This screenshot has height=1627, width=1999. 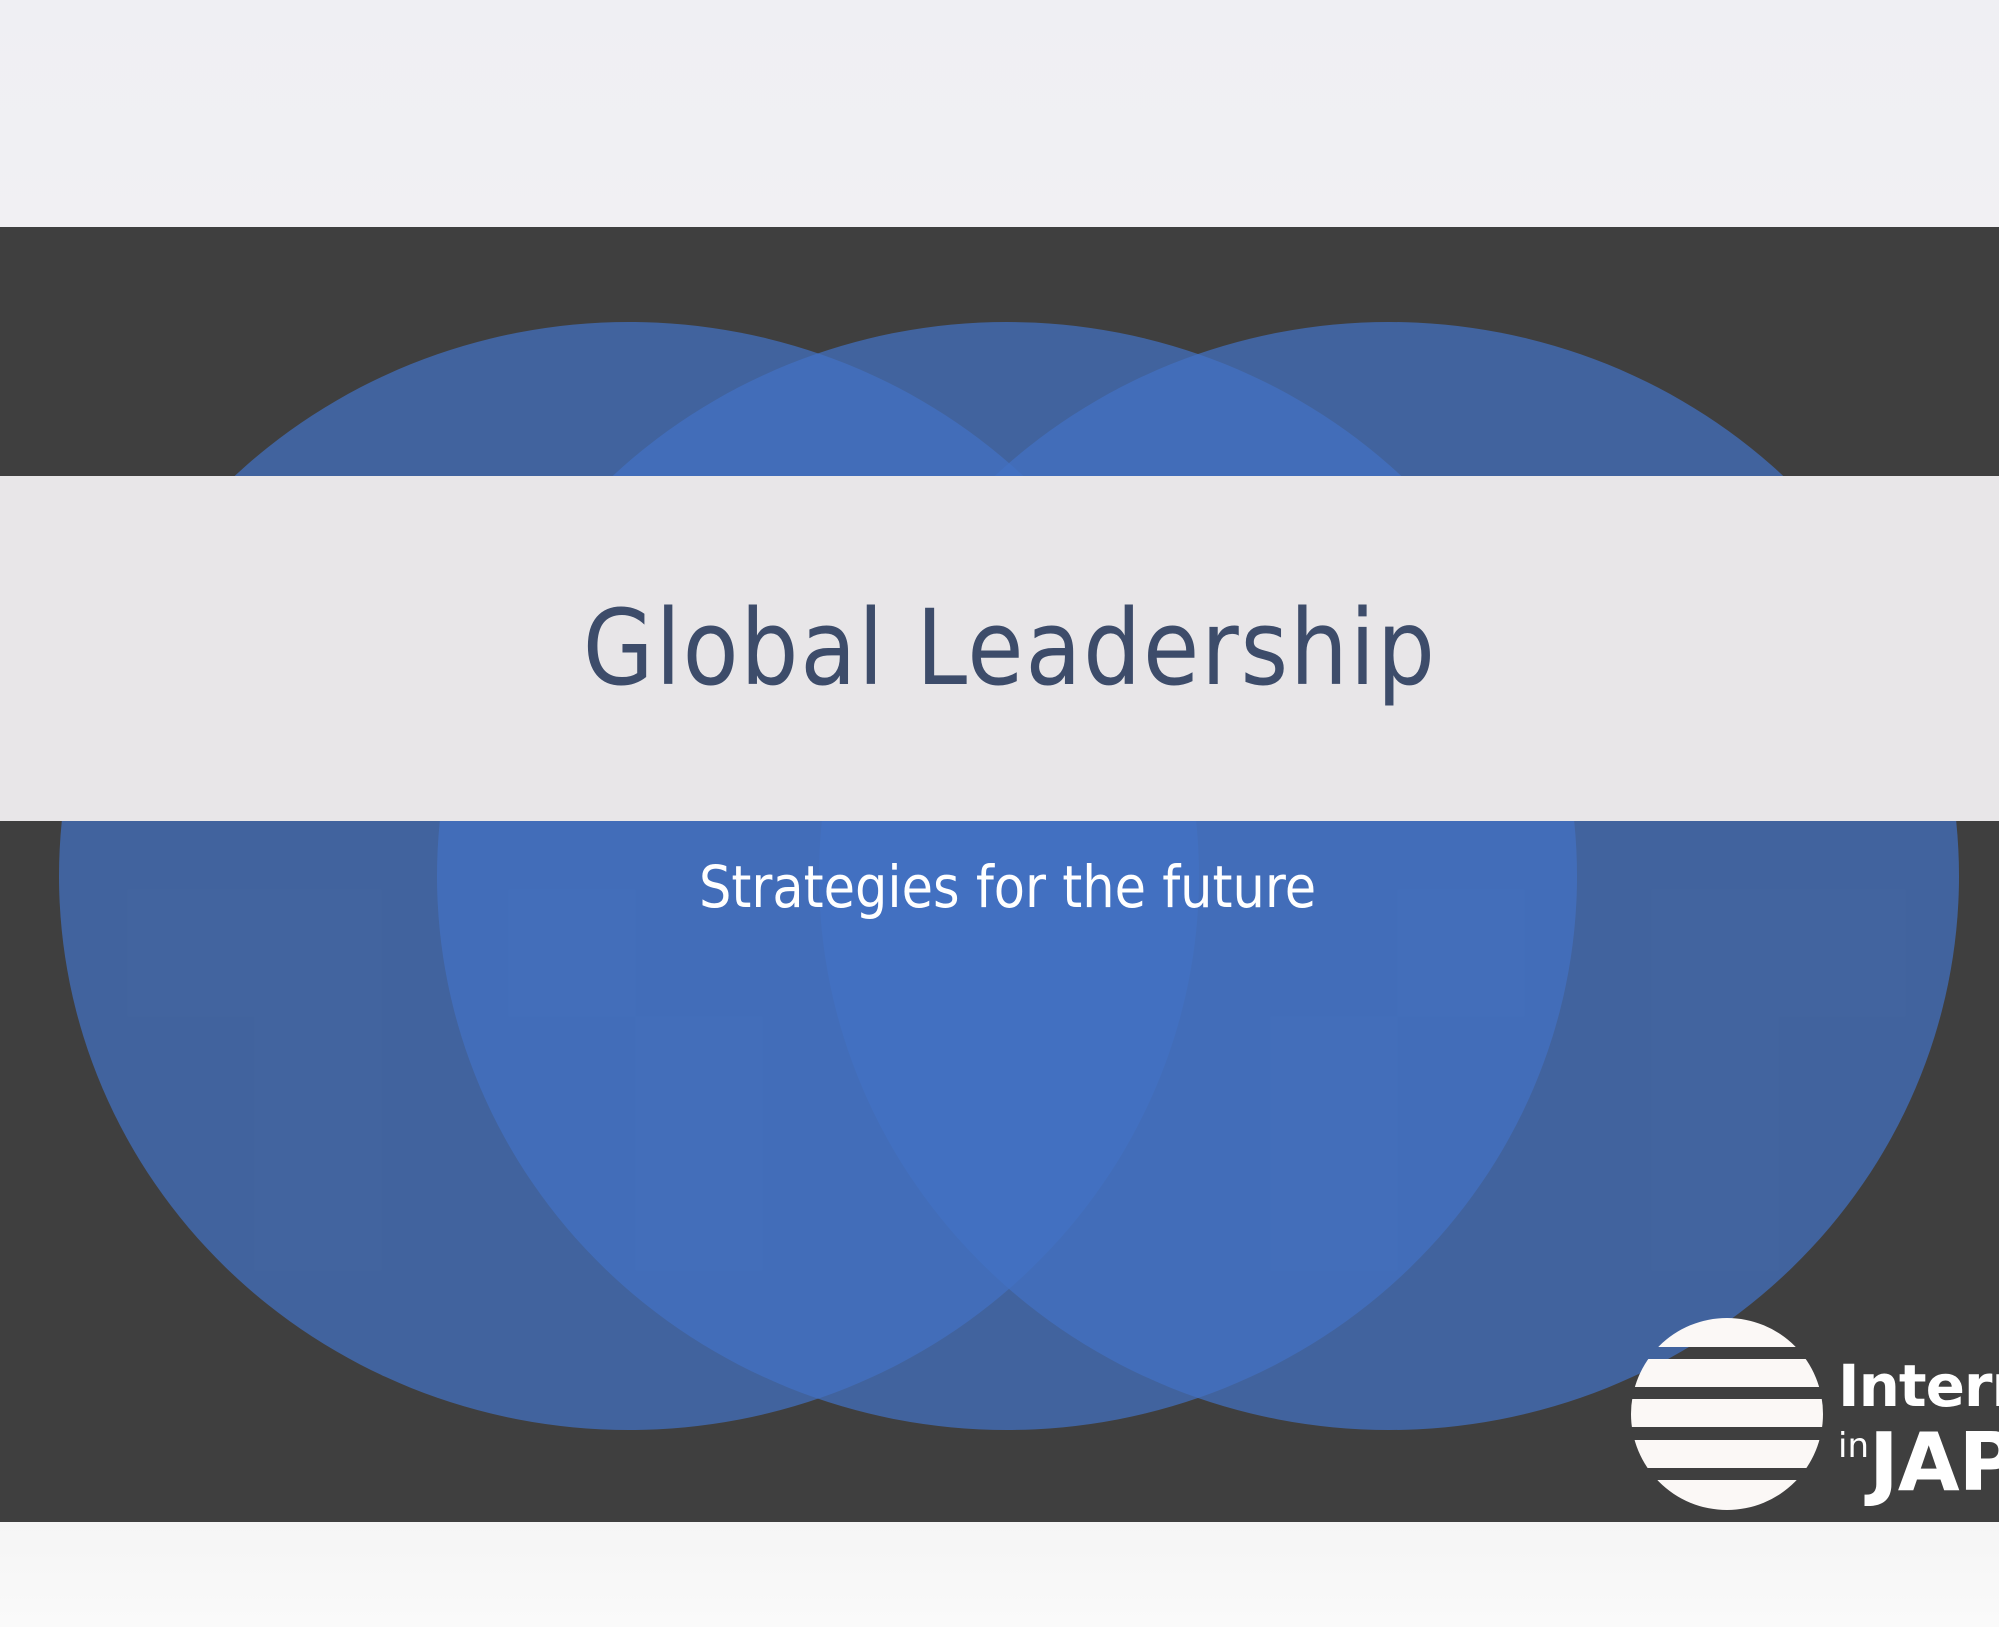 What do you see at coordinates (1853, 1446) in the screenshot?
I see `logo-text-in: in` at bounding box center [1853, 1446].